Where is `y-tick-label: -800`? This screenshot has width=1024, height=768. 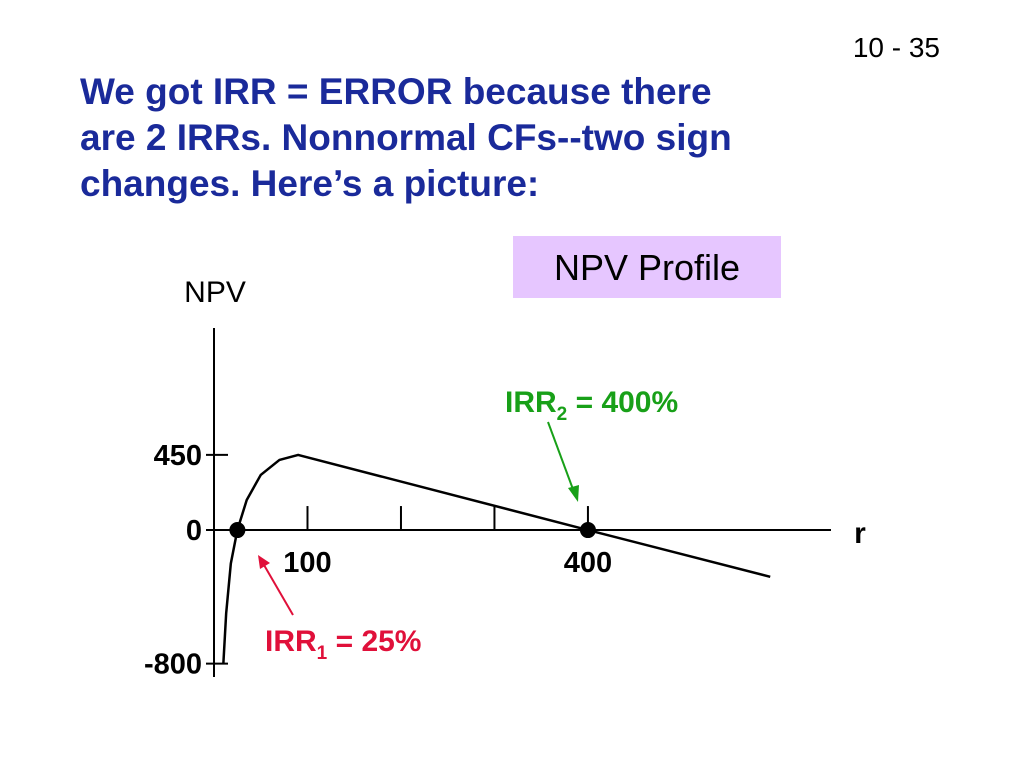
y-tick-label: -800 is located at coordinates (173, 665).